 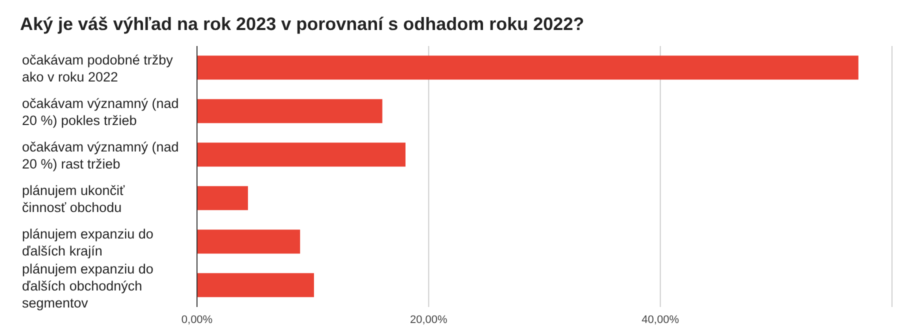 What do you see at coordinates (74, 198) in the screenshot?
I see `y-tick-label: plánujem ukončiť činnosť obchodu` at bounding box center [74, 198].